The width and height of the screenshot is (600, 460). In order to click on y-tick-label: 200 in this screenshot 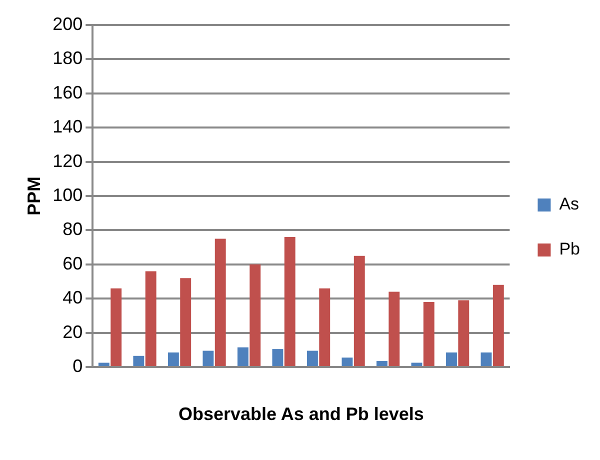, I will do `click(67, 24)`.